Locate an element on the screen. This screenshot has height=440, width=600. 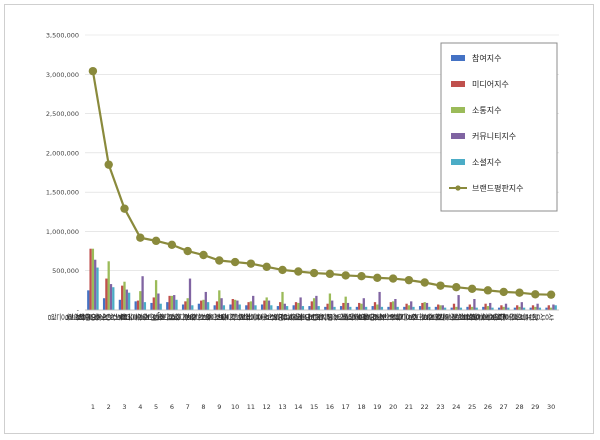
x-tick-label: 대한저축은행 is located at coordinates (433, 316).